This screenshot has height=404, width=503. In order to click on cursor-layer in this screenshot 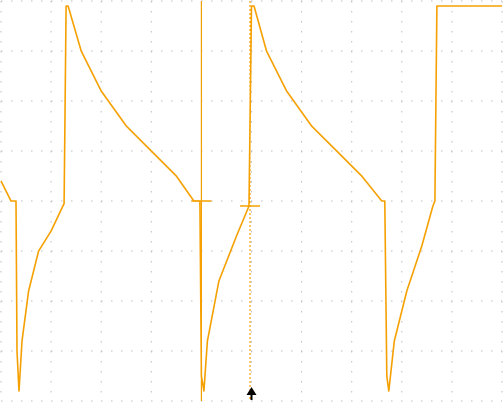, I will do `click(225, 201)`.